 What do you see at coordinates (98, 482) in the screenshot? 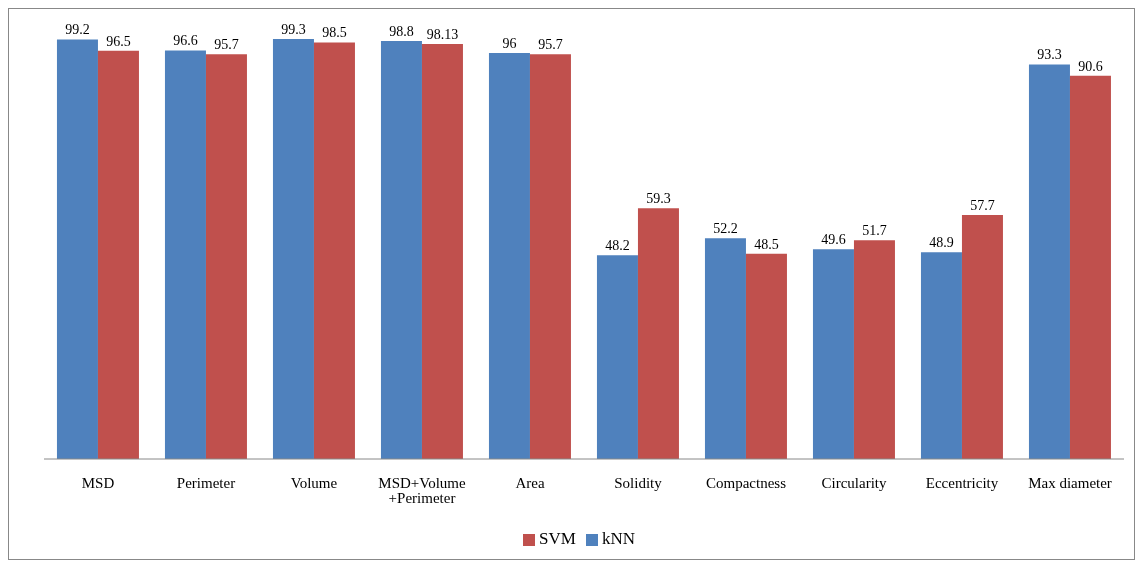
I see `x-tick-label: MSD` at bounding box center [98, 482].